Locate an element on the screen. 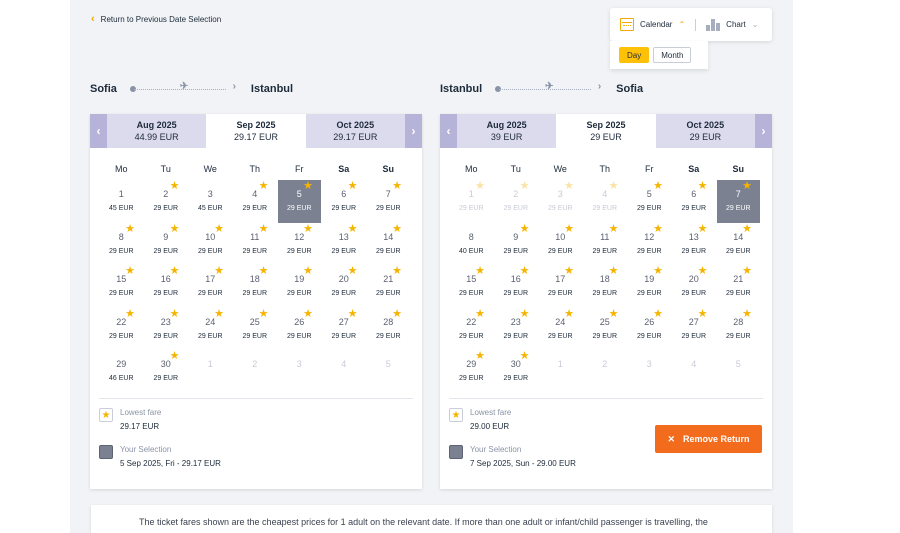 Image resolution: width=900 pixels, height=533 pixels. chevron-up-icon: ⌃ is located at coordinates (682, 24).